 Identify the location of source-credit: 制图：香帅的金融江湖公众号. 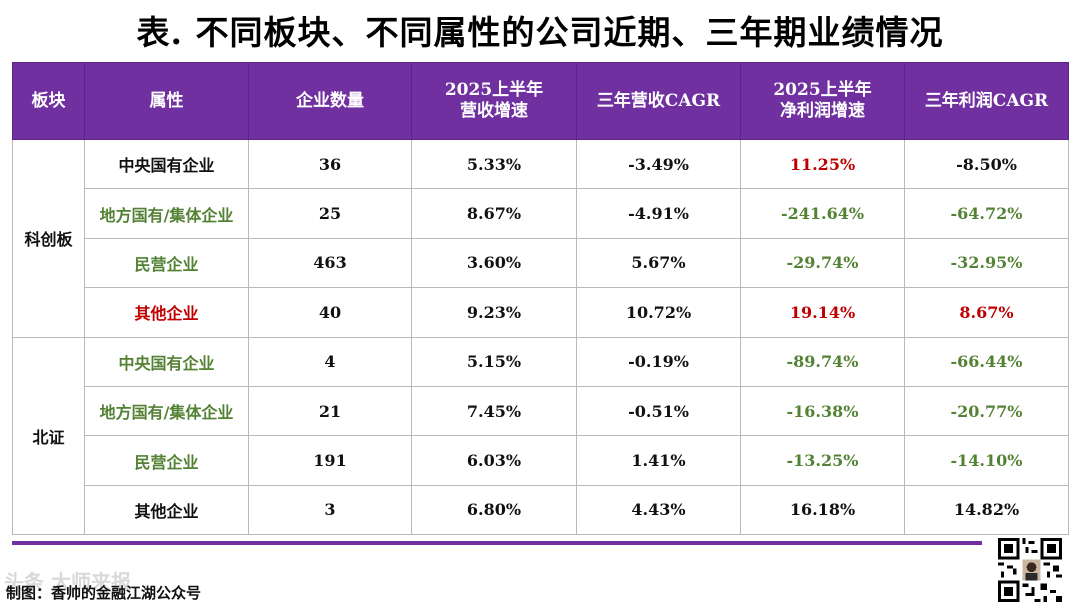
(104, 593).